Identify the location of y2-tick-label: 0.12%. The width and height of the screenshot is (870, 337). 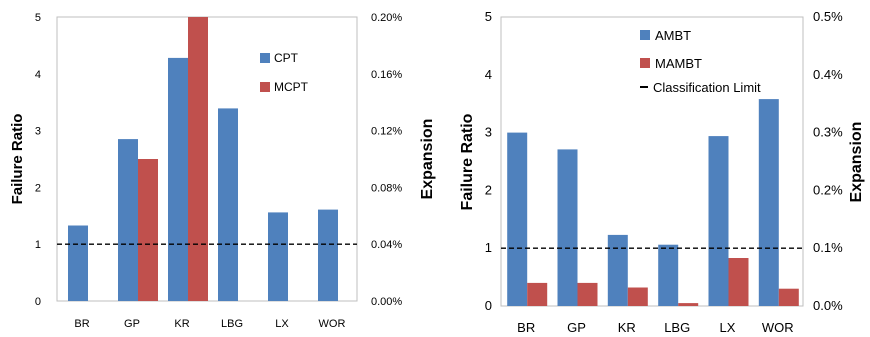
(386, 132).